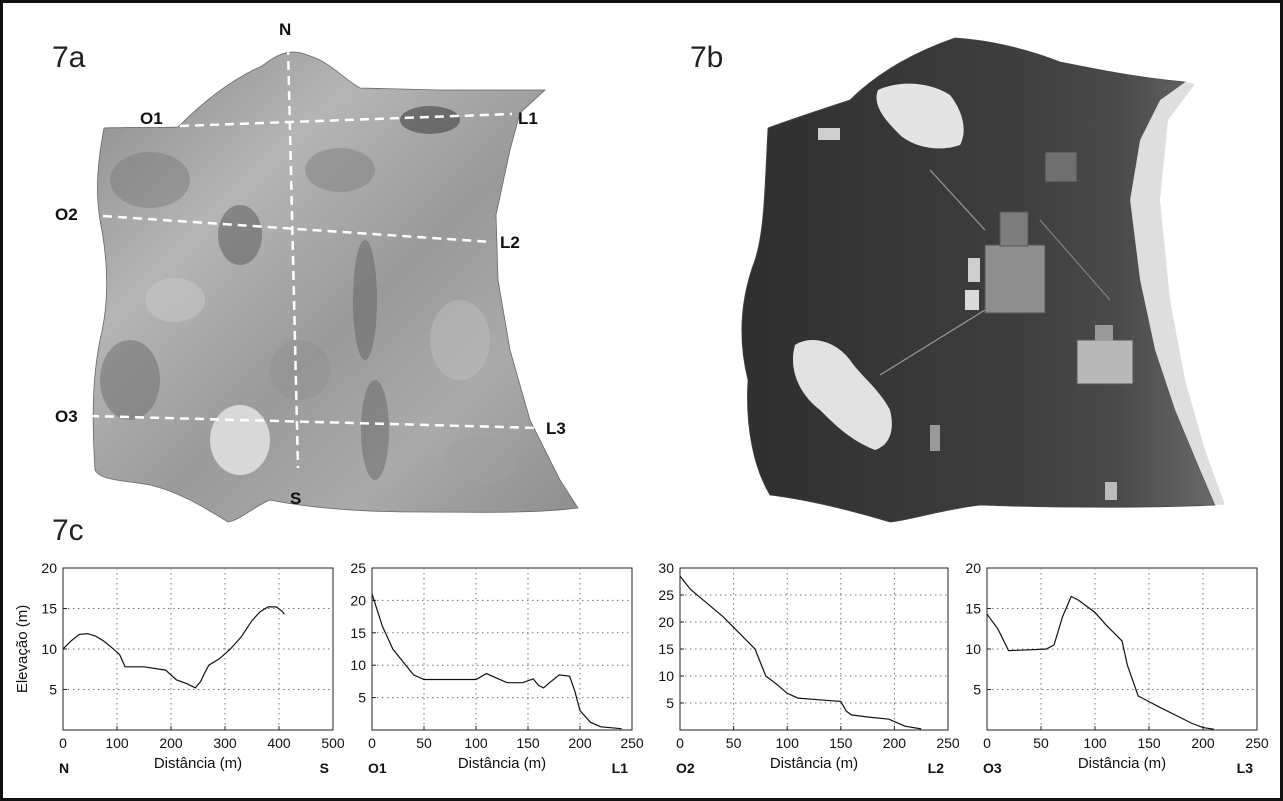 This screenshot has width=1283, height=801. I want to click on map-point-label: N, so click(285, 29).